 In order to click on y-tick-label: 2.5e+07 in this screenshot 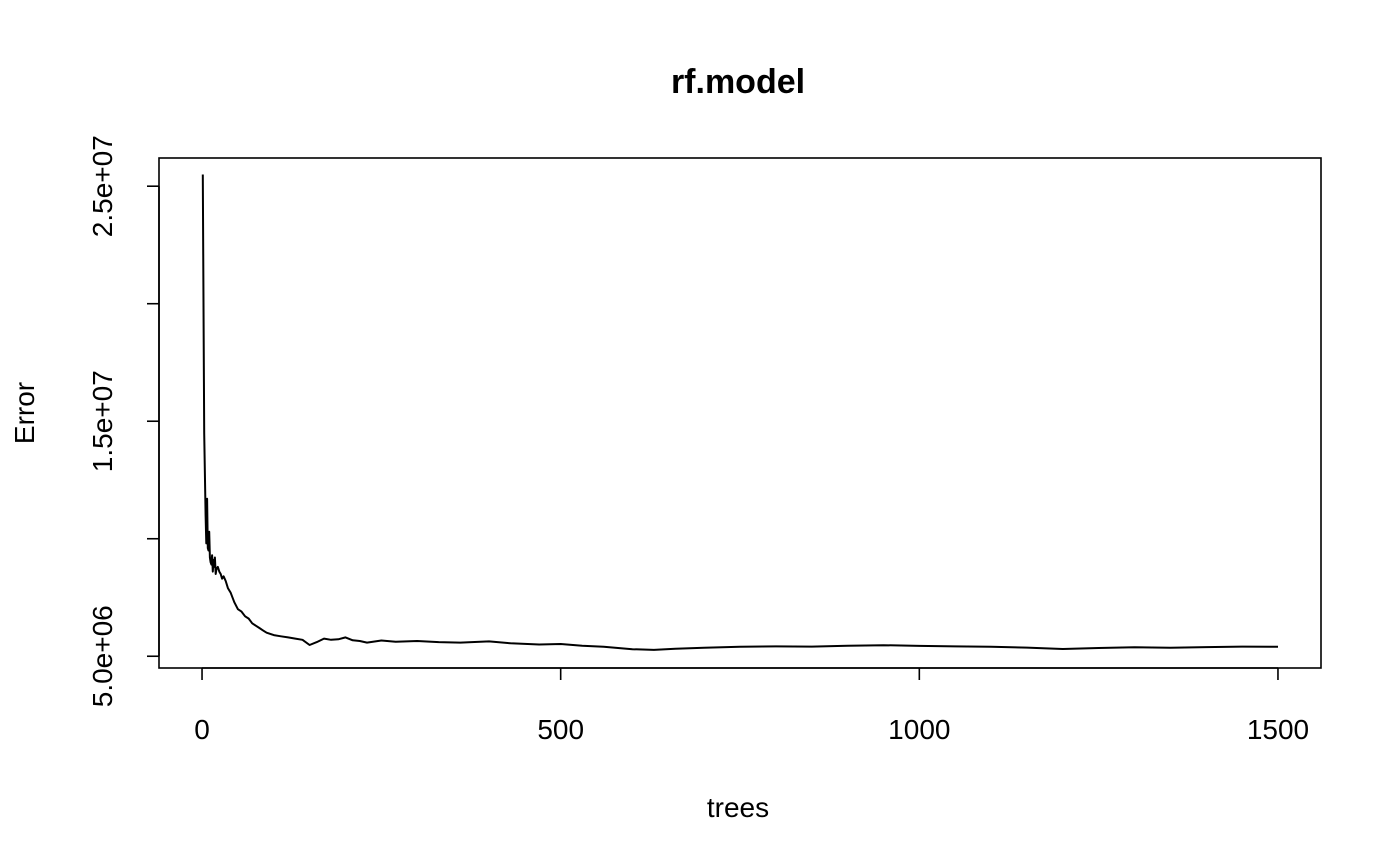, I will do `click(102, 186)`.